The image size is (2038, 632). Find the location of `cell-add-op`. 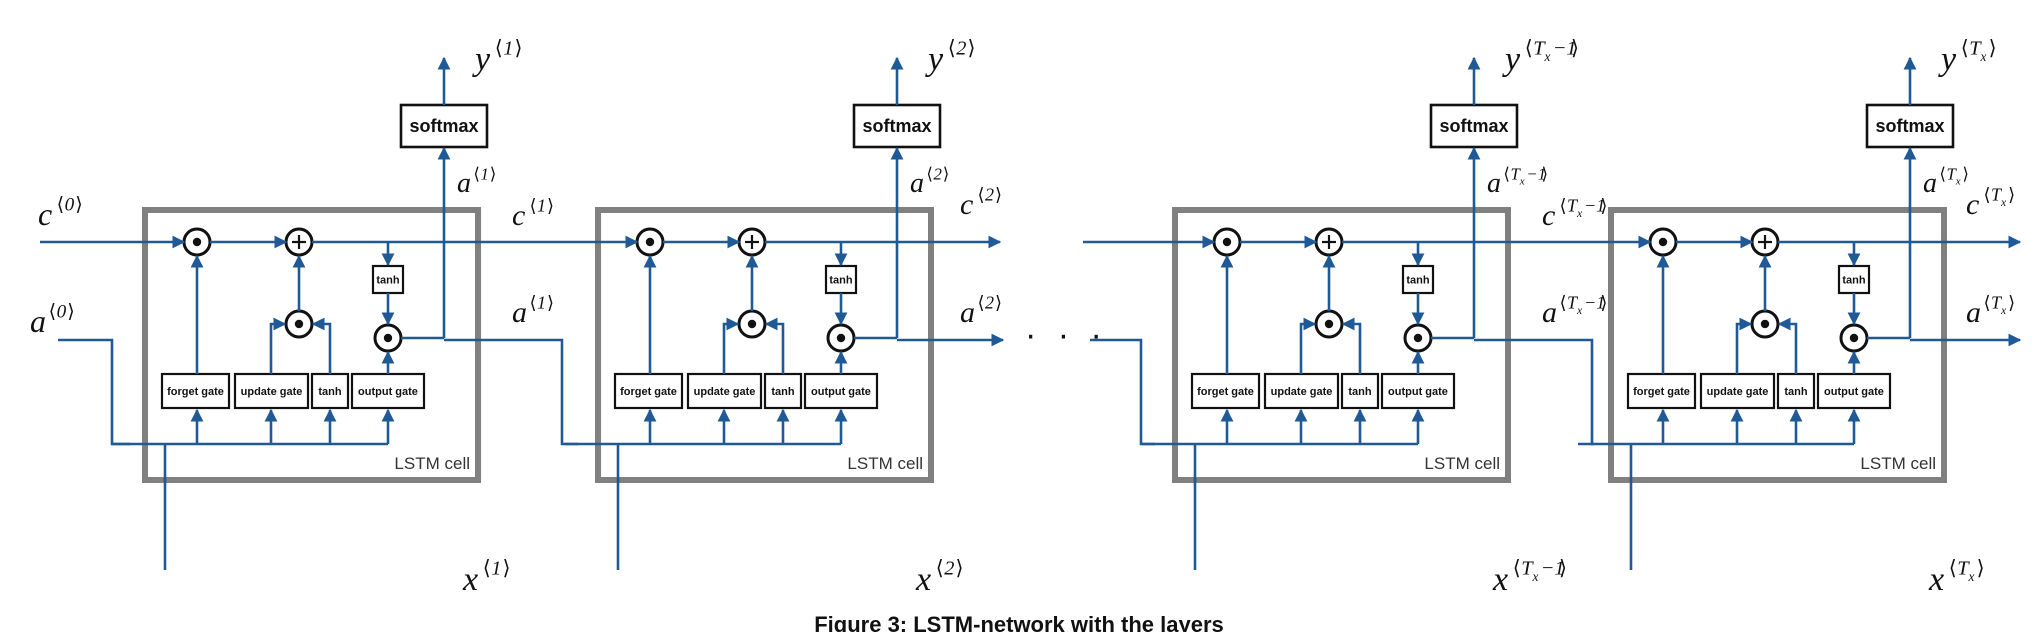

cell-add-op is located at coordinates (752, 242).